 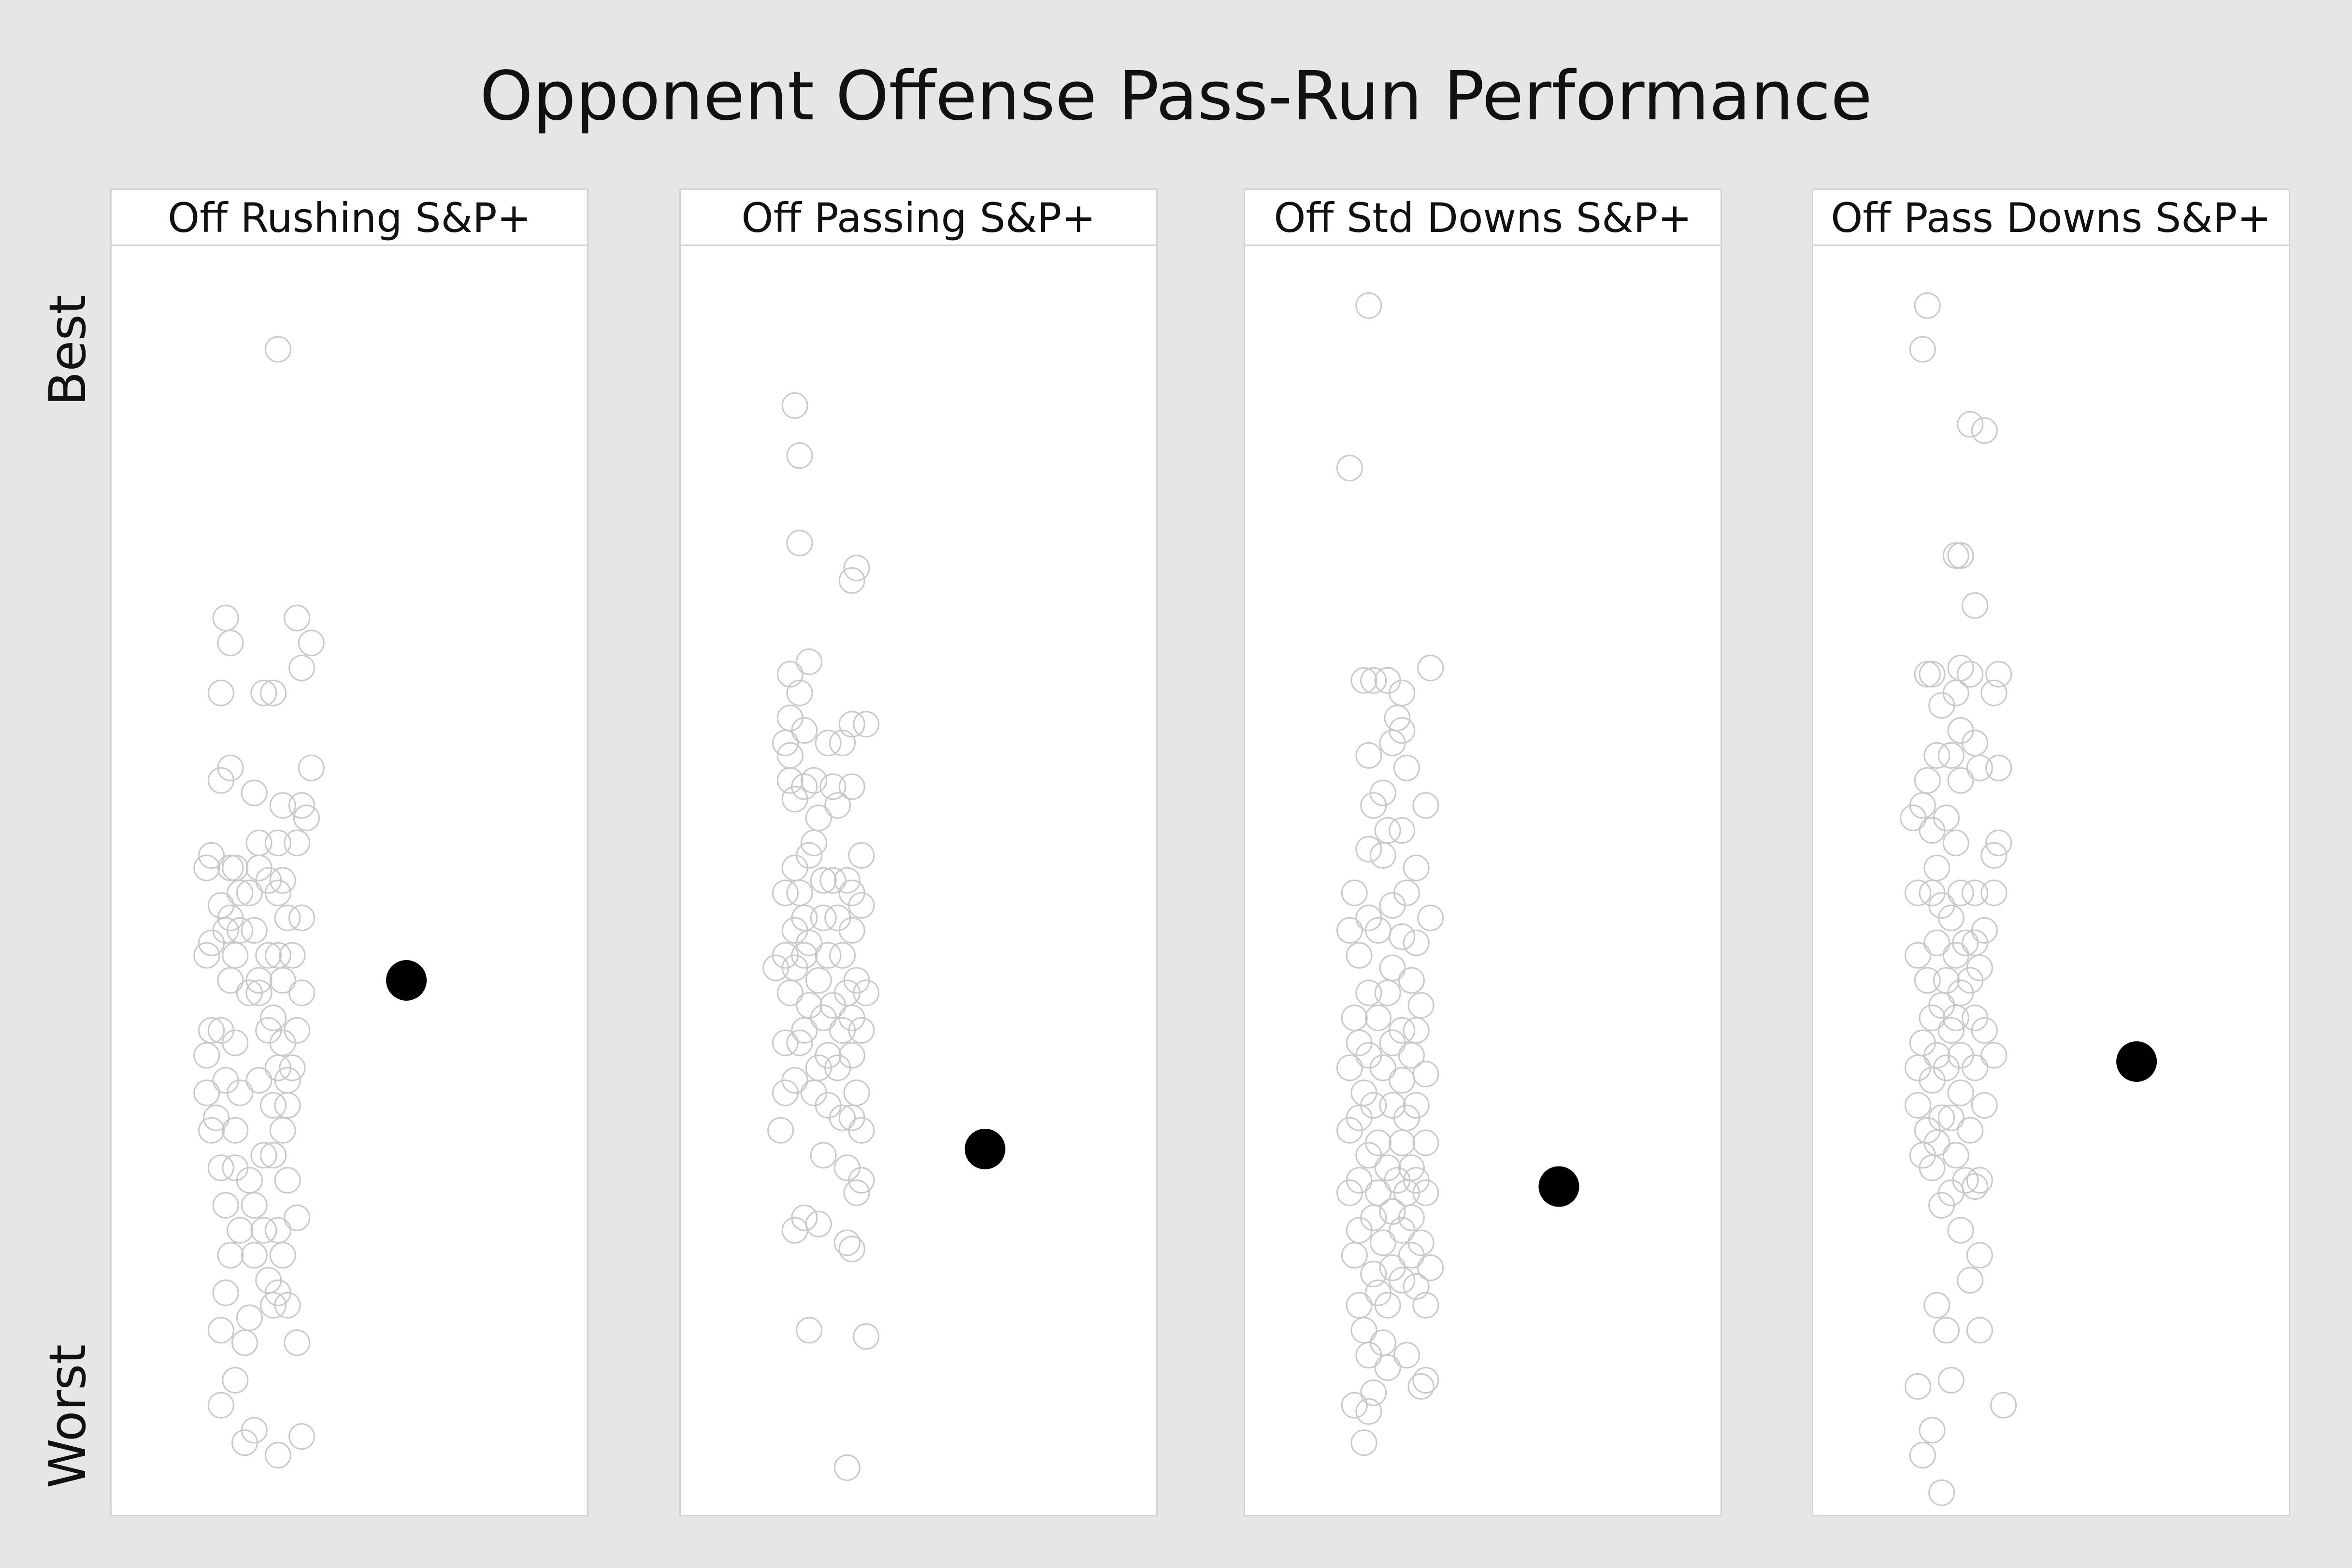 What do you see at coordinates (350, 218) in the screenshot?
I see `panel-header: Off Rushing S&P+` at bounding box center [350, 218].